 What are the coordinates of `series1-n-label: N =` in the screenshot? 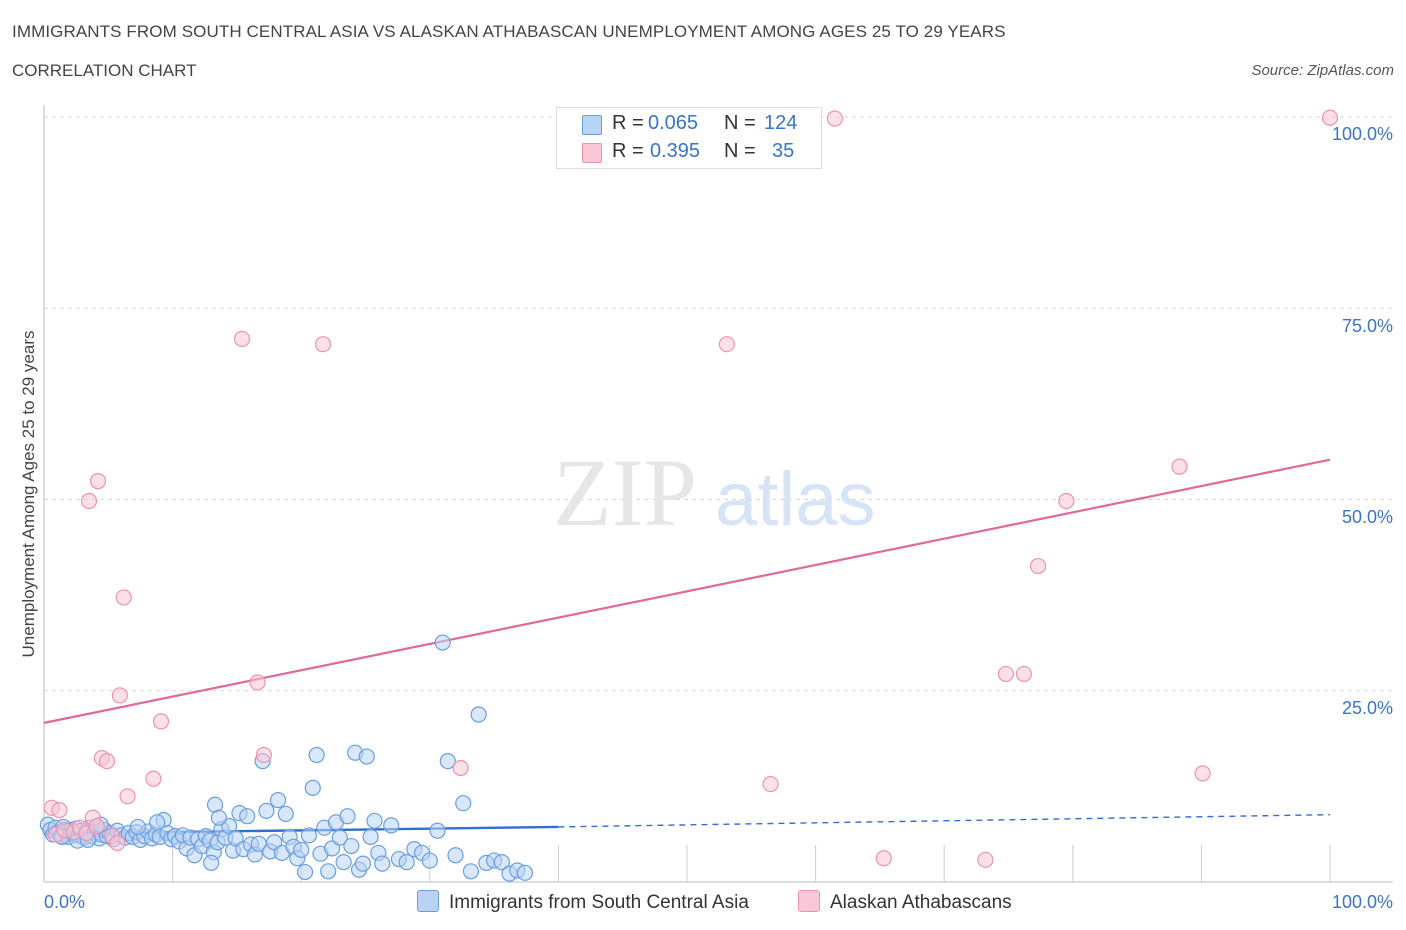 It's located at (740, 123).